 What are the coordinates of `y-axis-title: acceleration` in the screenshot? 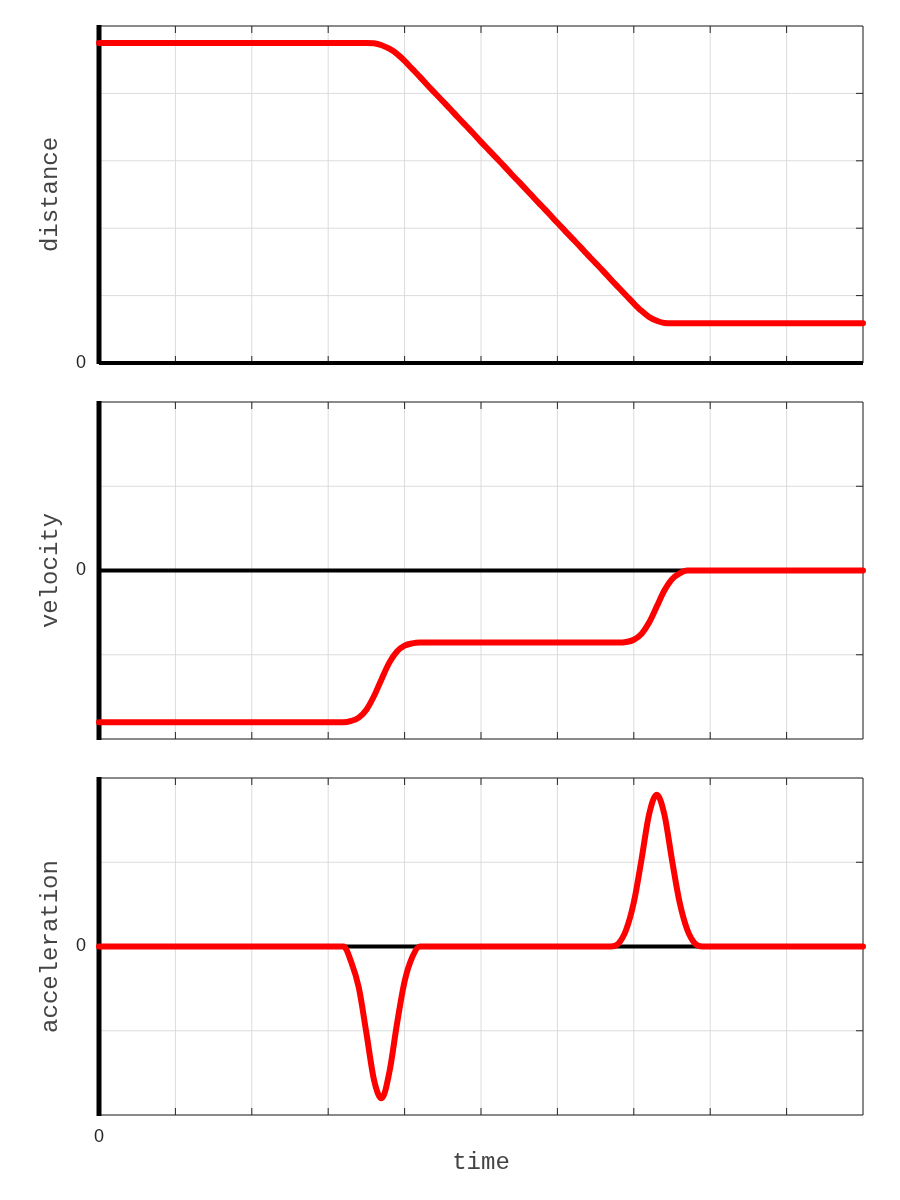 It's located at (50, 946).